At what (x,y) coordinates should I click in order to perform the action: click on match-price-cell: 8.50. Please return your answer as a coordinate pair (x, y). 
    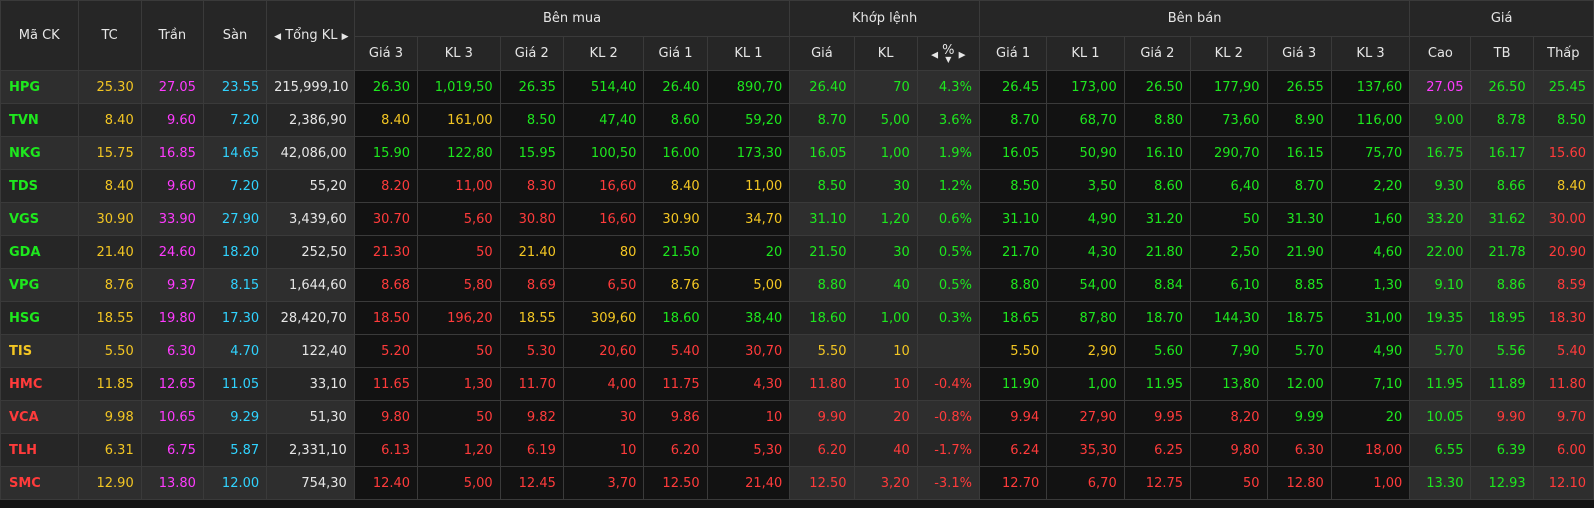
    Looking at the image, I should click on (822, 186).